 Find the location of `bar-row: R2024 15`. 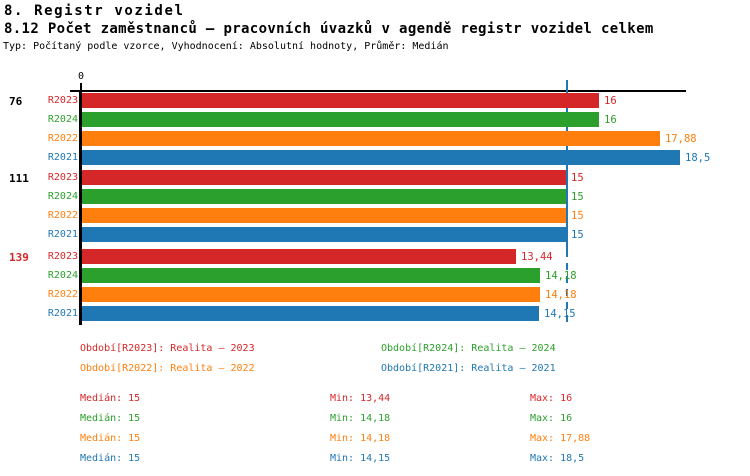

bar-row: R2024 15 is located at coordinates (399, 196).